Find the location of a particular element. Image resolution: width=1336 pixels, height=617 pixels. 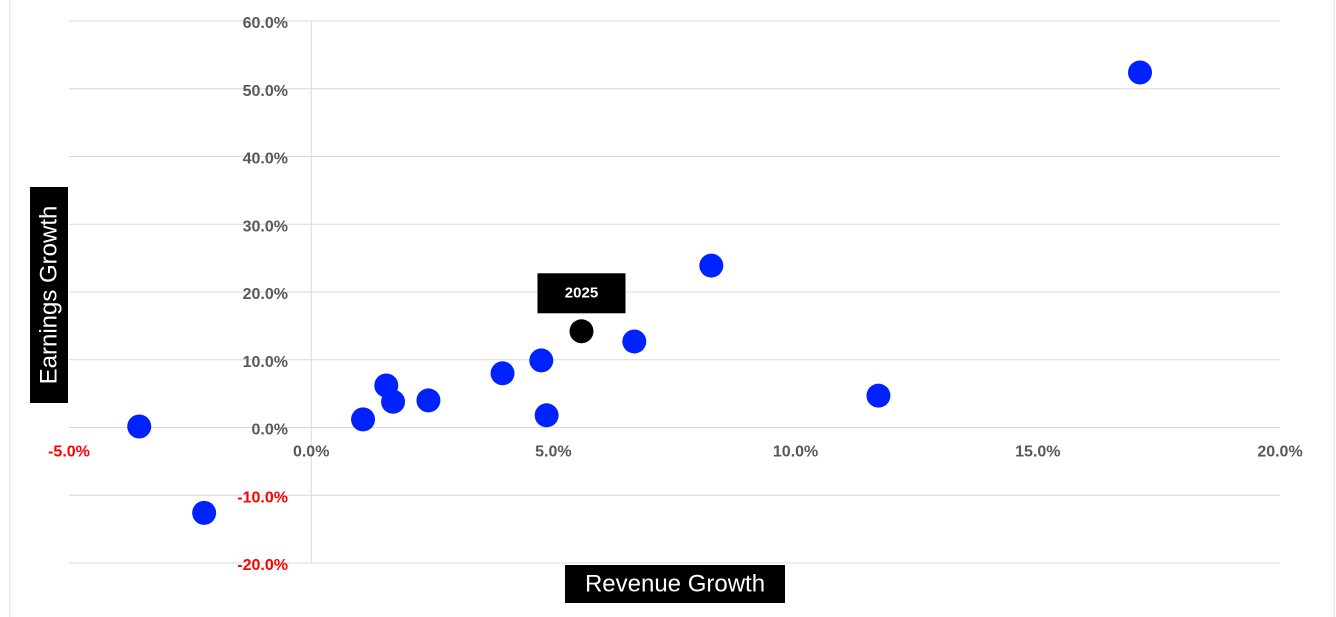

x-axis-title-box is located at coordinates (675, 584).